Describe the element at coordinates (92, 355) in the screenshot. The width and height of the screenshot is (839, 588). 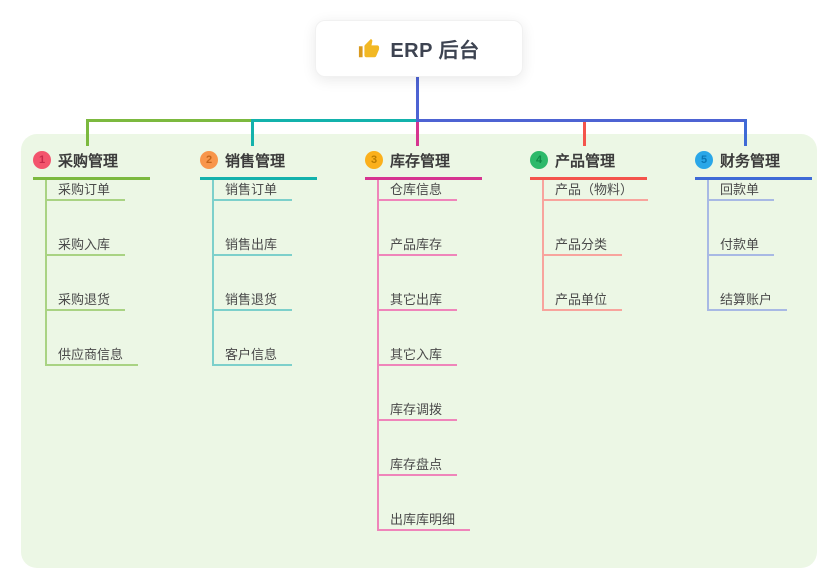
I see `child-node: 供应商信息` at that location.